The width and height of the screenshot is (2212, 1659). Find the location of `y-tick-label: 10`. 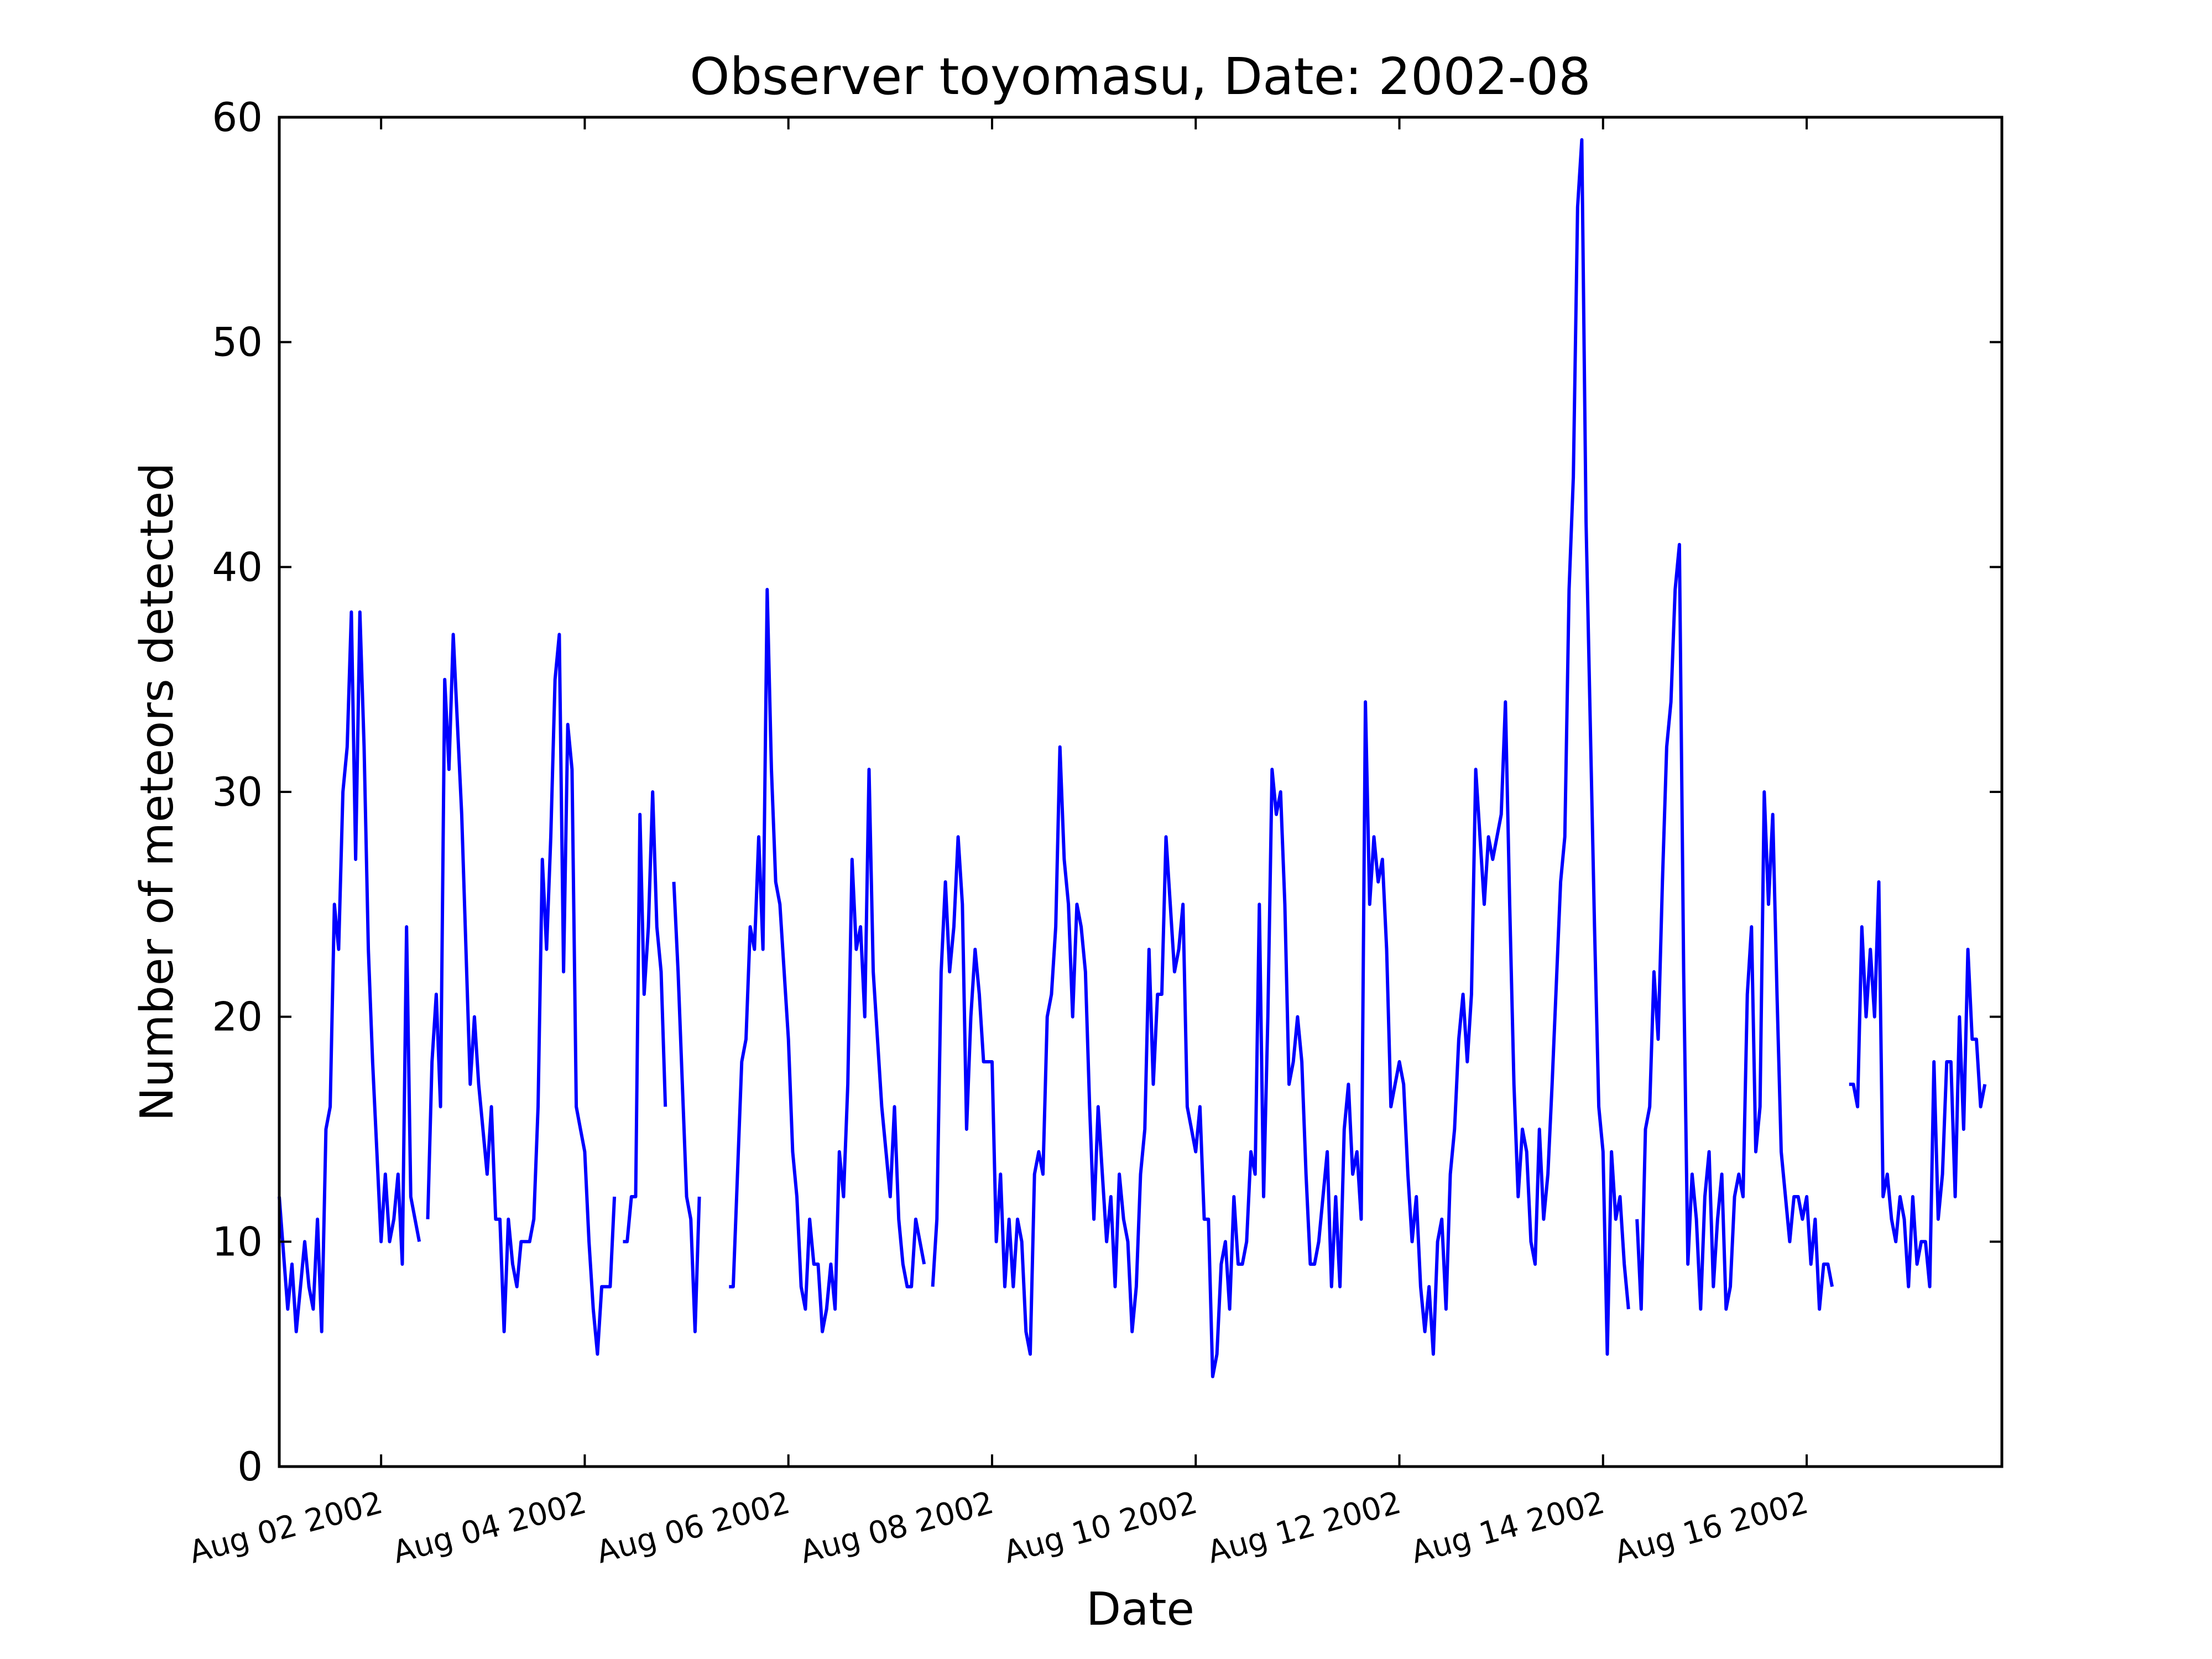

y-tick-label: 10 is located at coordinates (237, 1241).